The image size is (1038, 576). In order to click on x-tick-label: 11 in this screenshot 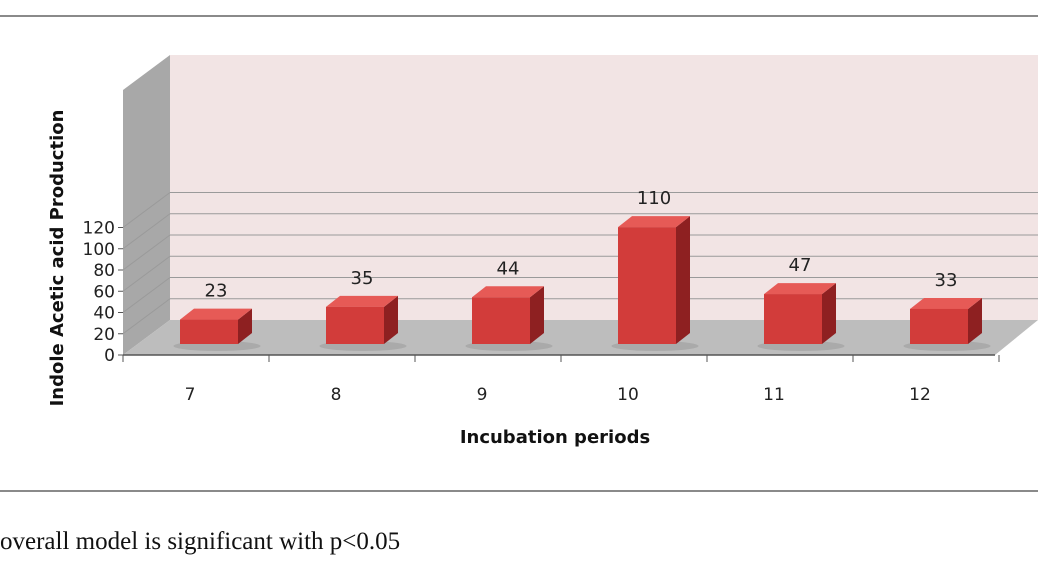, I will do `click(774, 395)`.